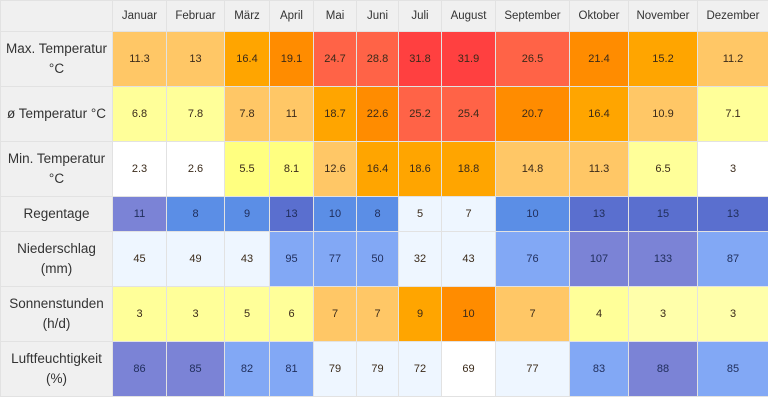 The image size is (768, 400). I want to click on value-cell: 43, so click(247, 259).